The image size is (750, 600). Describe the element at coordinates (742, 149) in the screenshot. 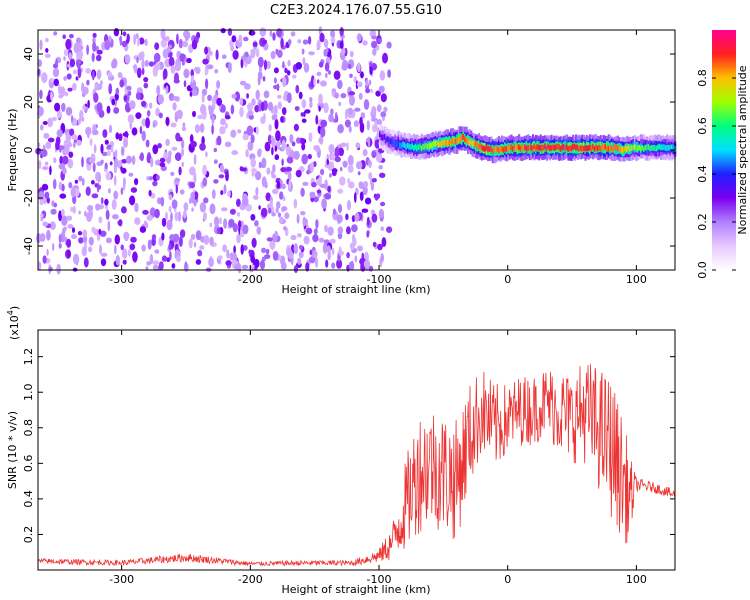

I see `colorbar-label: Normalized spectral amplitude` at that location.